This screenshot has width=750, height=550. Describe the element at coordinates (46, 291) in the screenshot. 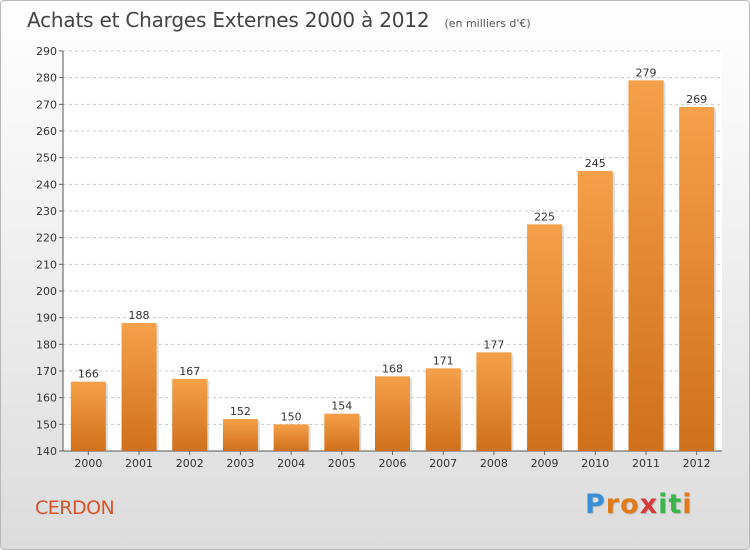

I see `y-tick-label: 200` at that location.